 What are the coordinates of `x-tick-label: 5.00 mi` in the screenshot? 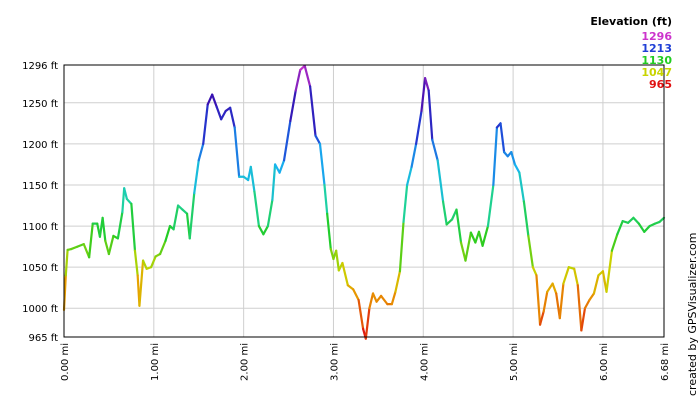 It's located at (514, 362).